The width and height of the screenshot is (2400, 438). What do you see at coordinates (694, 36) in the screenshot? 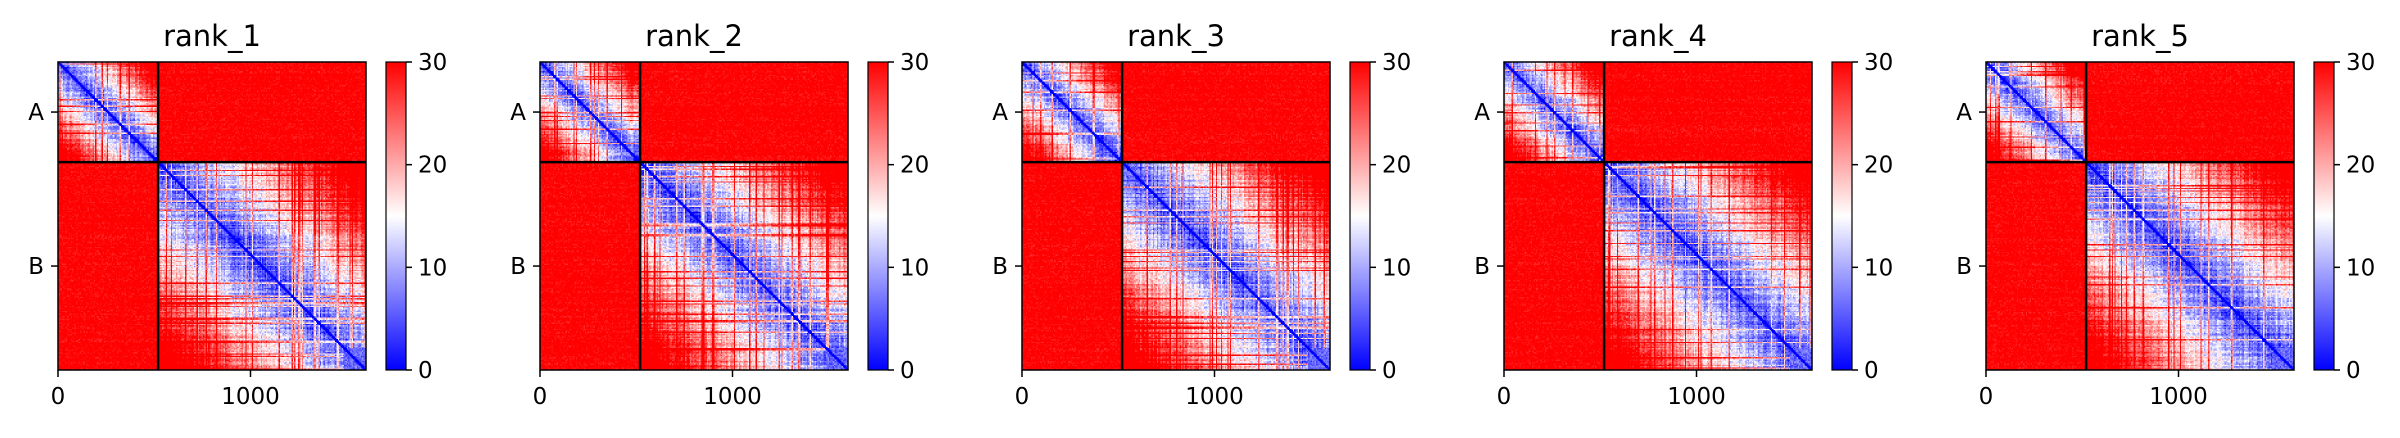
I see `panel-title: rank_2` at bounding box center [694, 36].